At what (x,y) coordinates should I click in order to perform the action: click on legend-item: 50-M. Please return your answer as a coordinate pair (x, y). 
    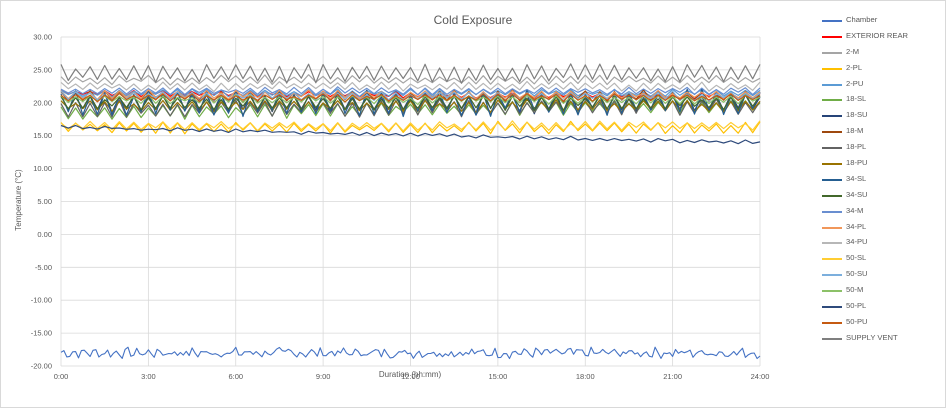
    Looking at the image, I should click on (881, 292).